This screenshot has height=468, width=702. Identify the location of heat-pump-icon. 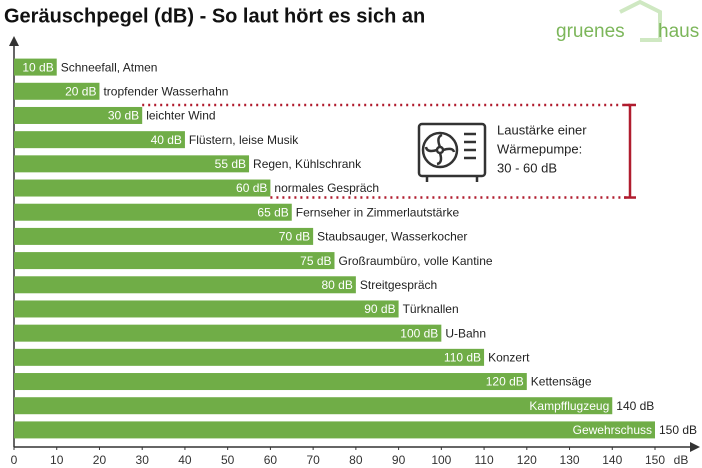
(452, 152).